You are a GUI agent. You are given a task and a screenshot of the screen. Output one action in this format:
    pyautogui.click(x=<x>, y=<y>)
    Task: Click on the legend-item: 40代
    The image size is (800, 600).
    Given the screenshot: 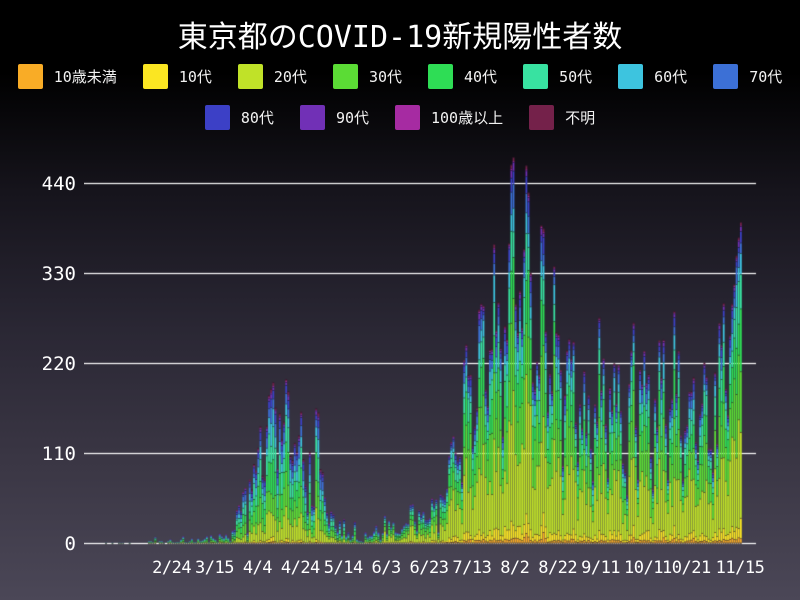 What is the action you would take?
    pyautogui.click(x=462, y=76)
    